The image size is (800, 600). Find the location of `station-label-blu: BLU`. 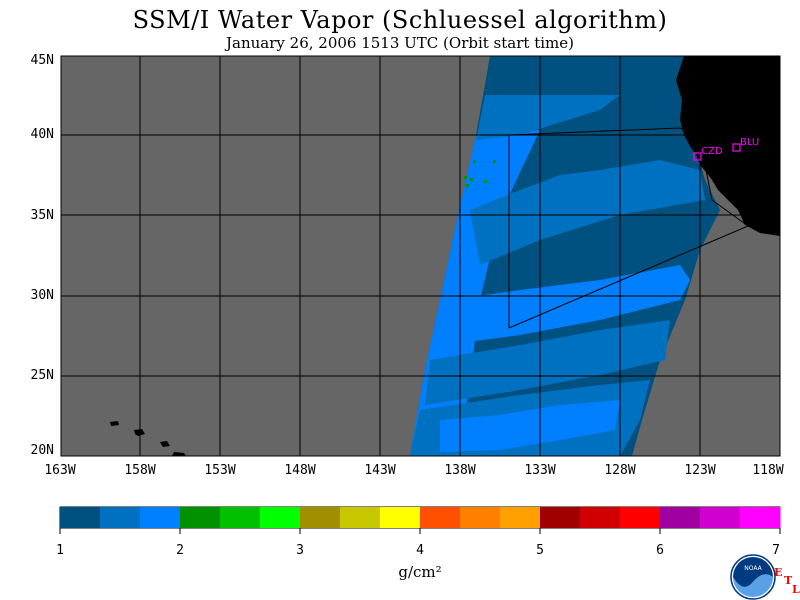

station-label-blu: BLU is located at coordinates (750, 142).